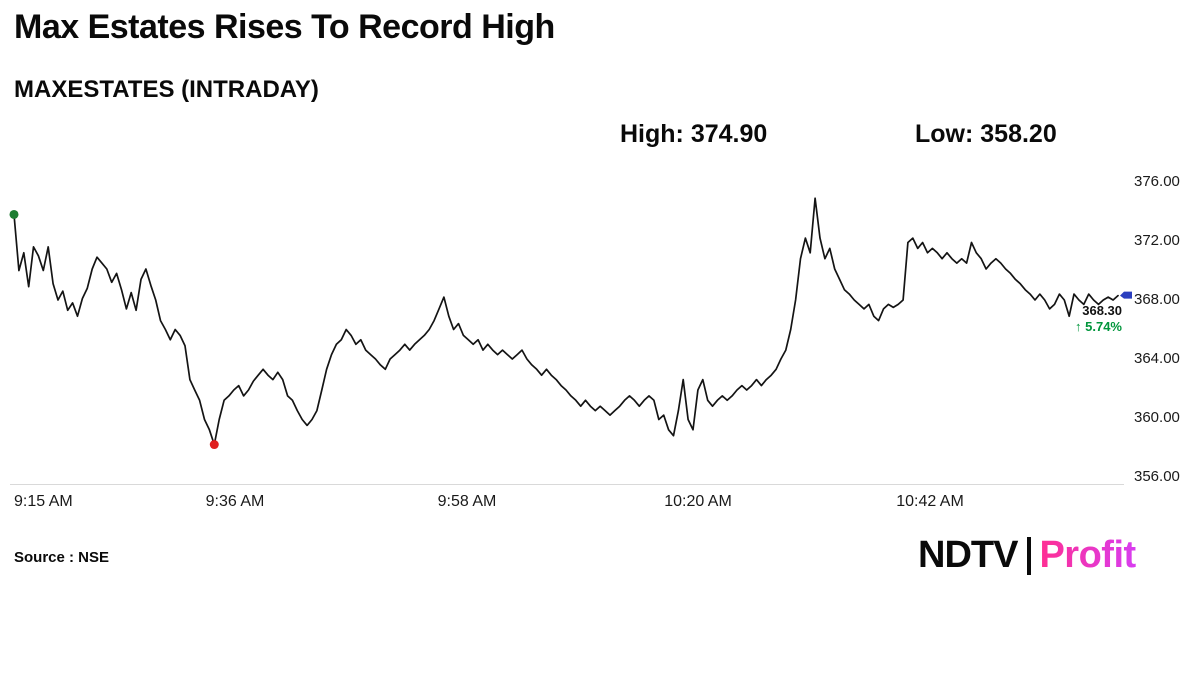  What do you see at coordinates (1029, 555) in the screenshot?
I see `logo-divider` at bounding box center [1029, 555].